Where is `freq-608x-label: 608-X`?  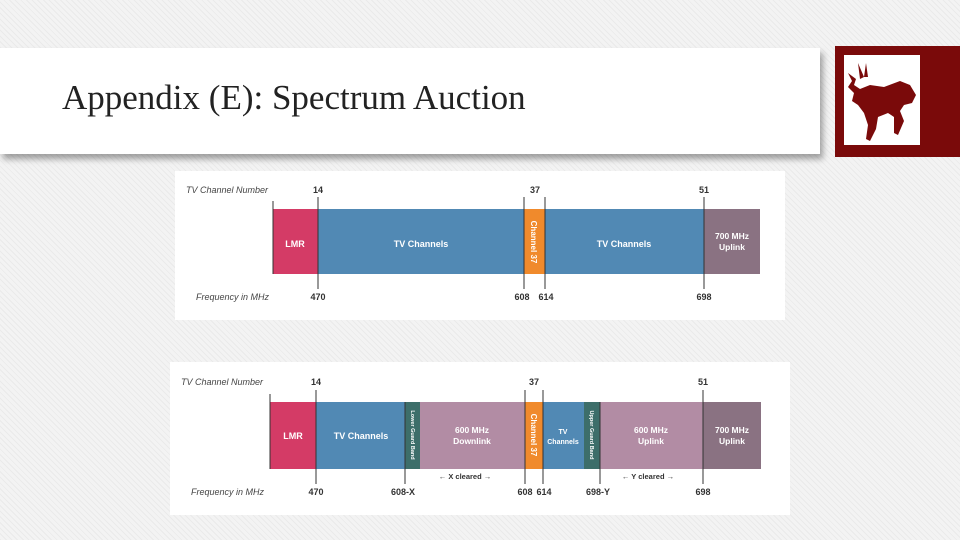 freq-608x-label: 608-X is located at coordinates (403, 492).